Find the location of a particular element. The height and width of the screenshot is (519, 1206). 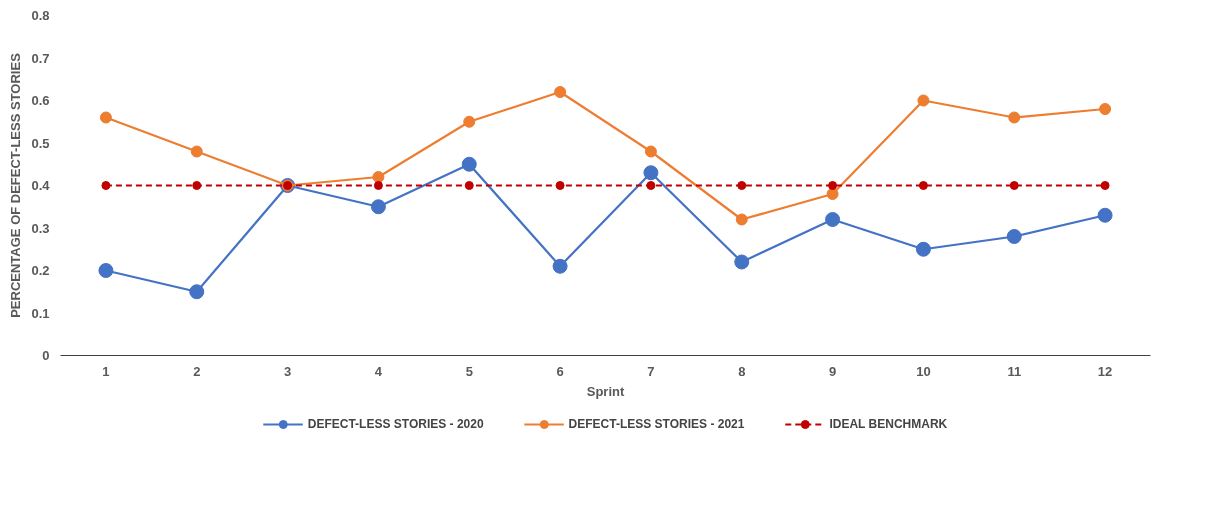

y-tick-label: 0.4 is located at coordinates (41, 185).